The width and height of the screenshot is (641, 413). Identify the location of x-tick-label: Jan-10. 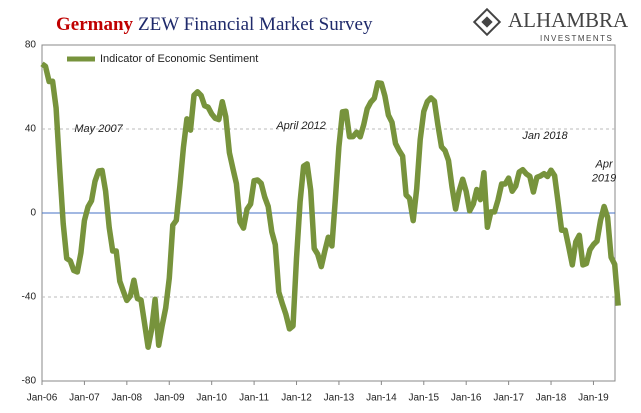
(211, 398).